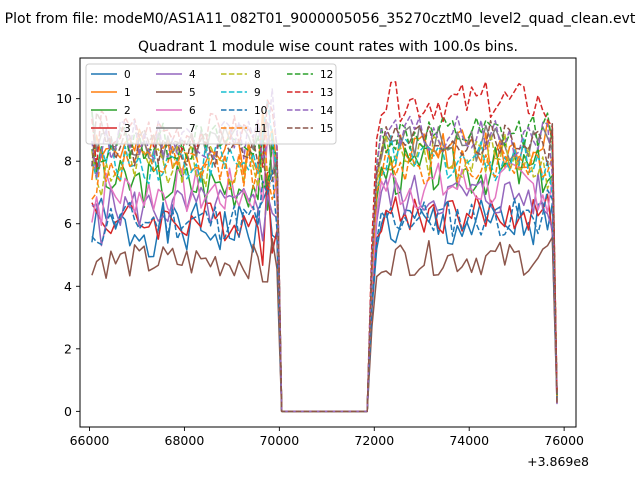 The height and width of the screenshot is (480, 640). What do you see at coordinates (127, 129) in the screenshot?
I see `legend-label-3: 3` at bounding box center [127, 129].